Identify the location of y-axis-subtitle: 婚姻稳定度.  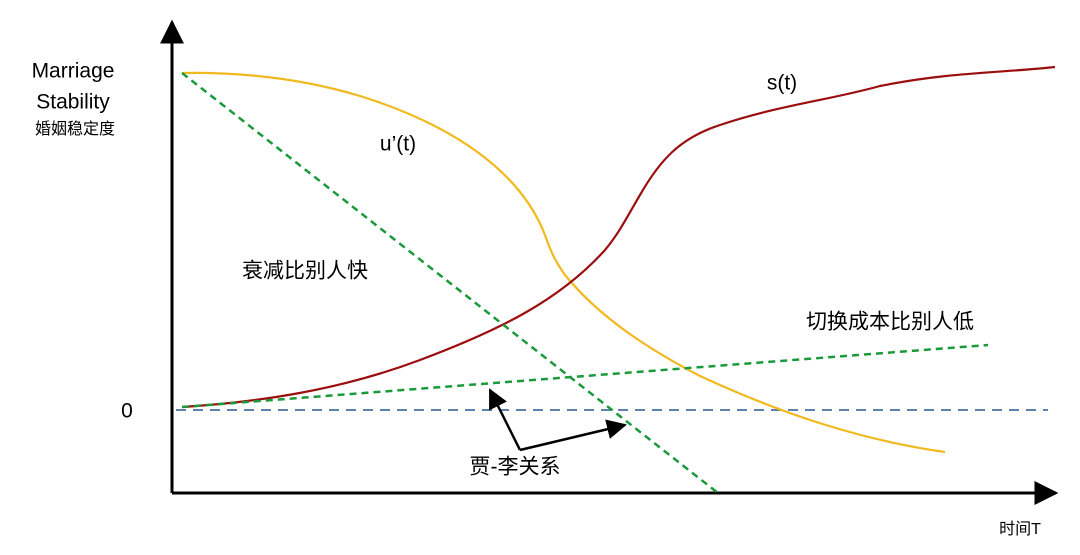
(75, 129).